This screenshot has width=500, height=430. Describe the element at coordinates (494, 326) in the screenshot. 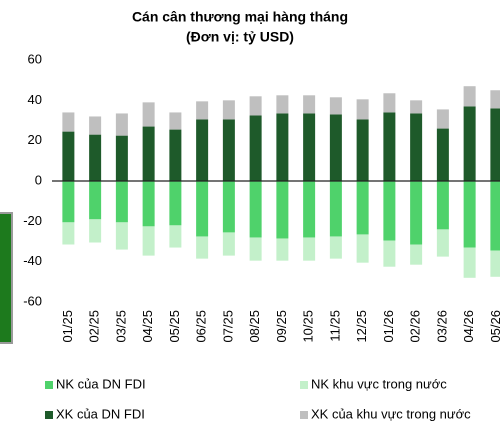

I see `x-tick-label: 05/26` at that location.